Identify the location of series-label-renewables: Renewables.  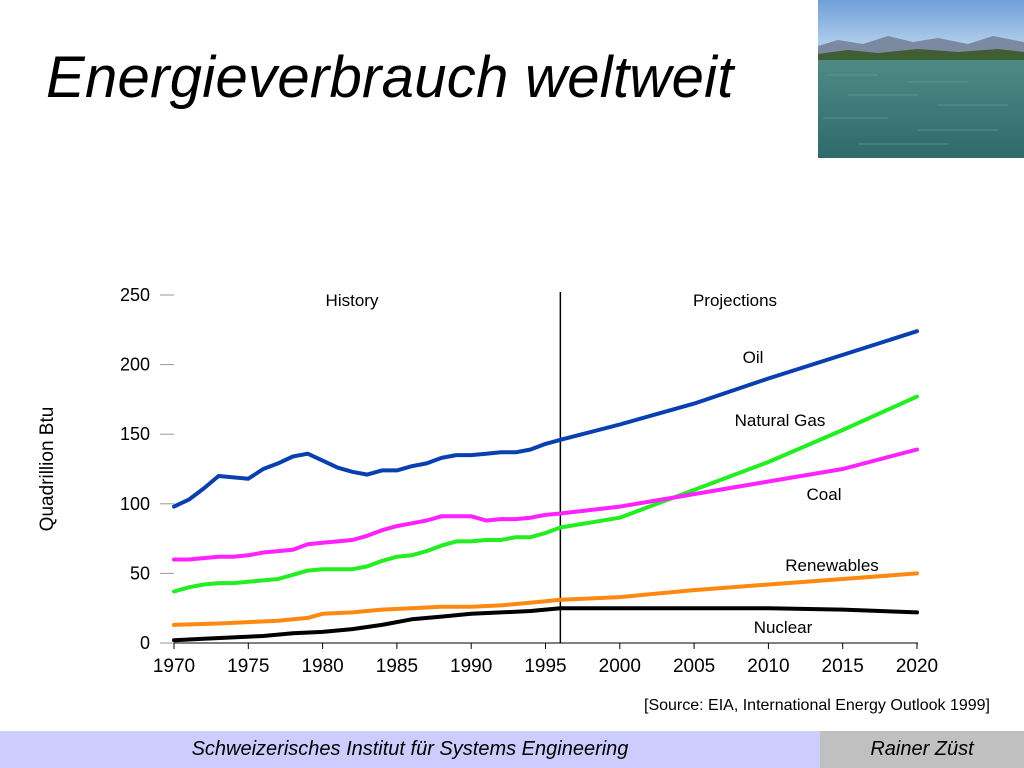
(832, 565).